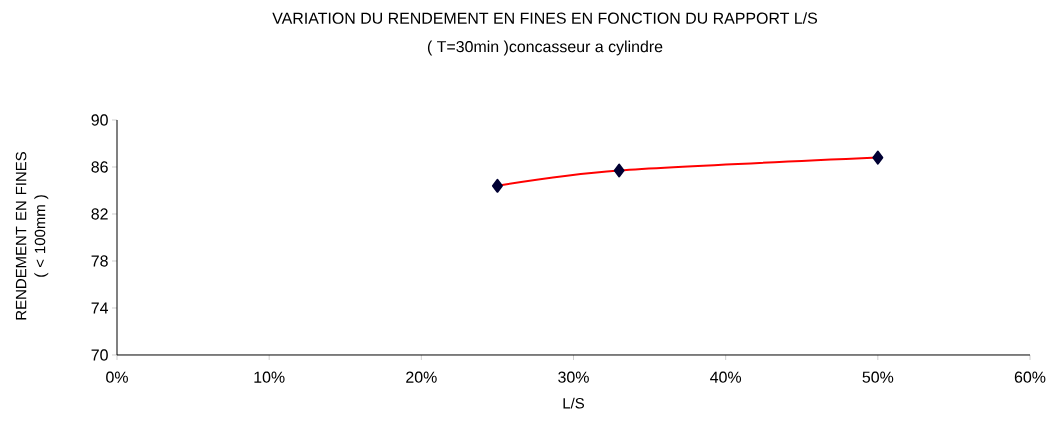  Describe the element at coordinates (878, 377) in the screenshot. I see `x-tick-label: 50%` at that location.